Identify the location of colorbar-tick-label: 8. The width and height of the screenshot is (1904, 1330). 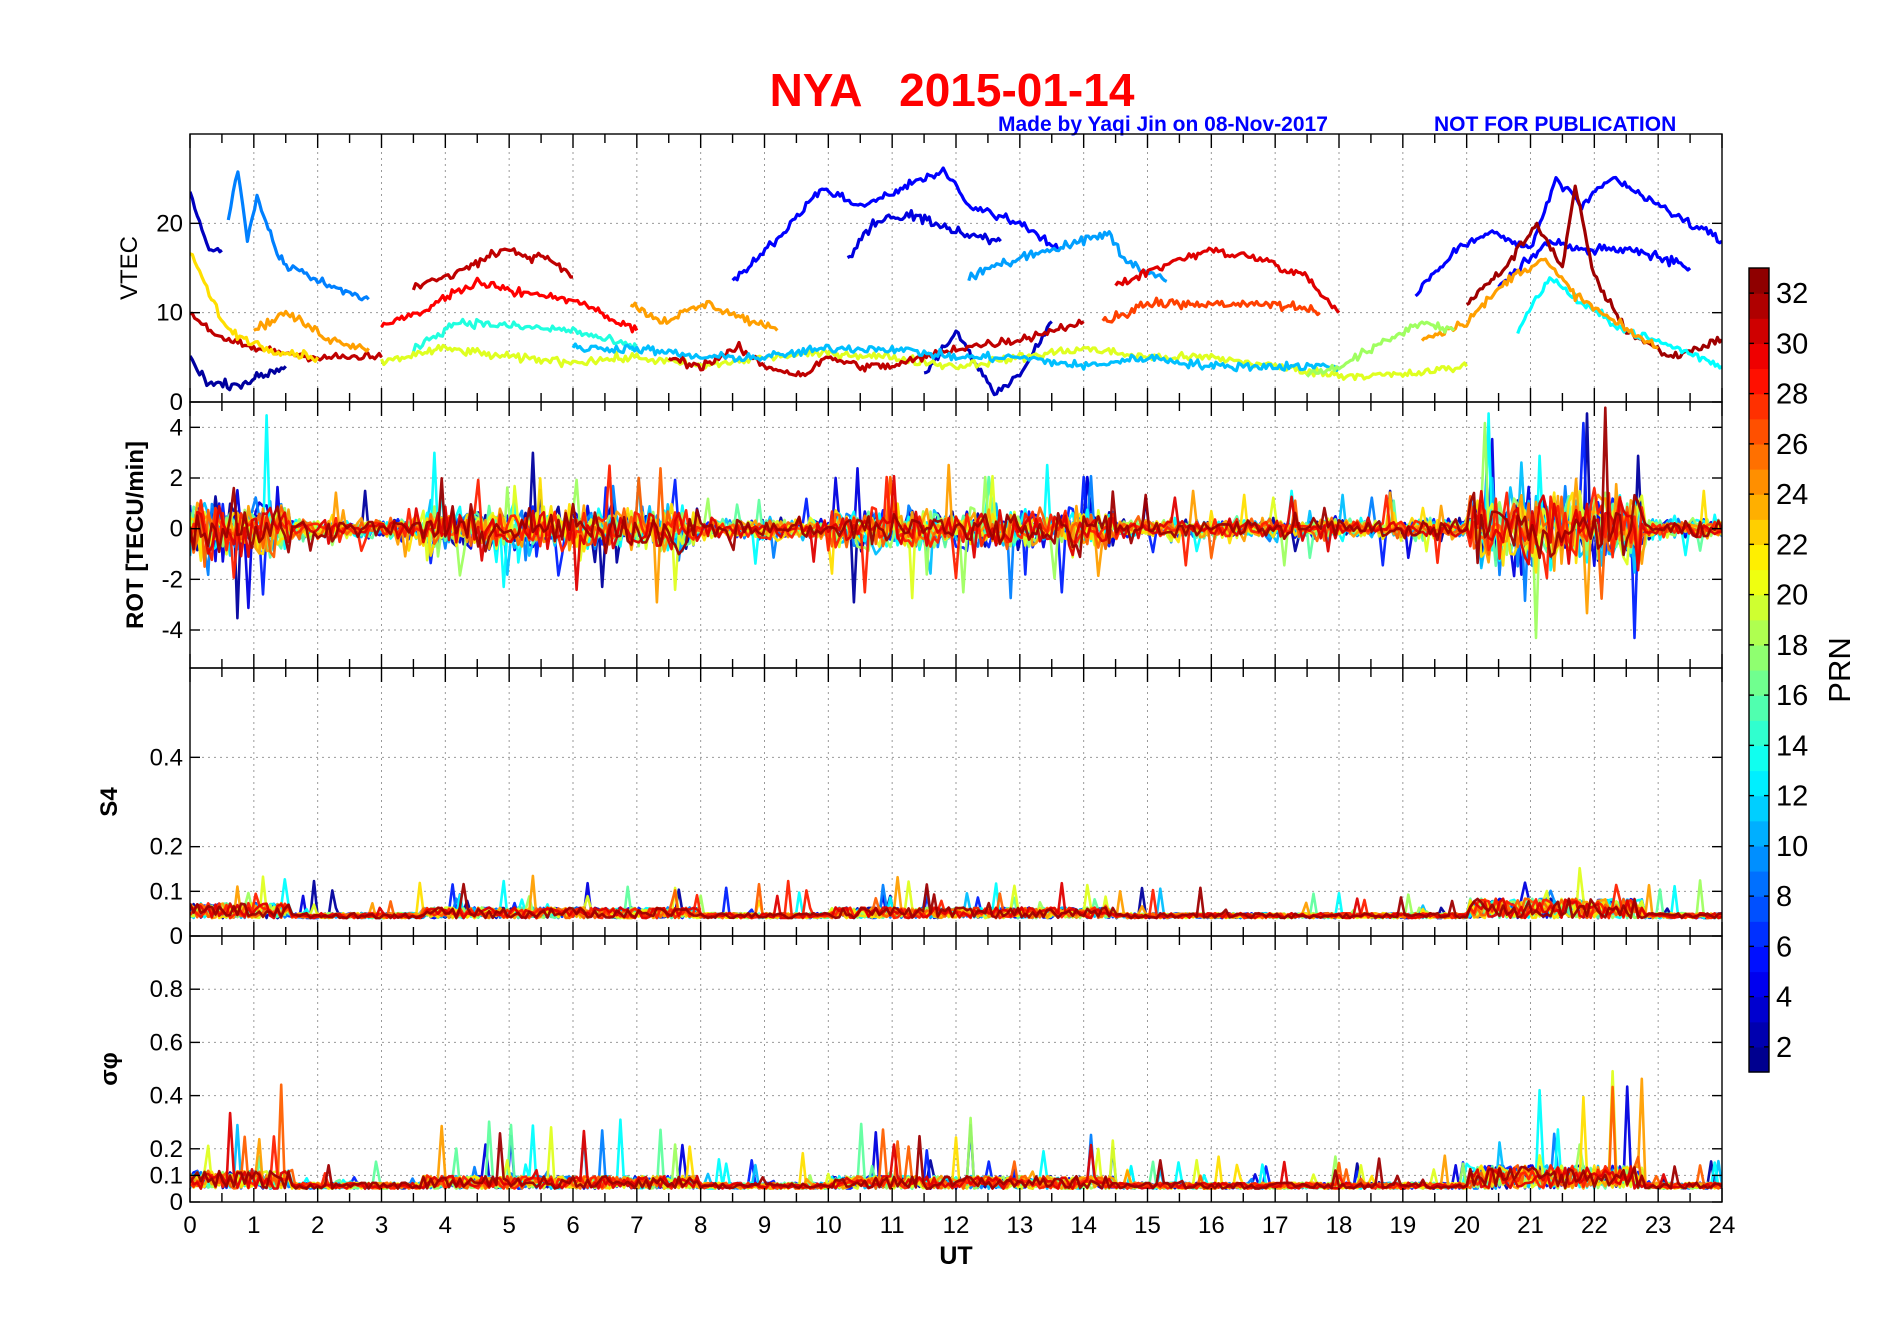
(1784, 897).